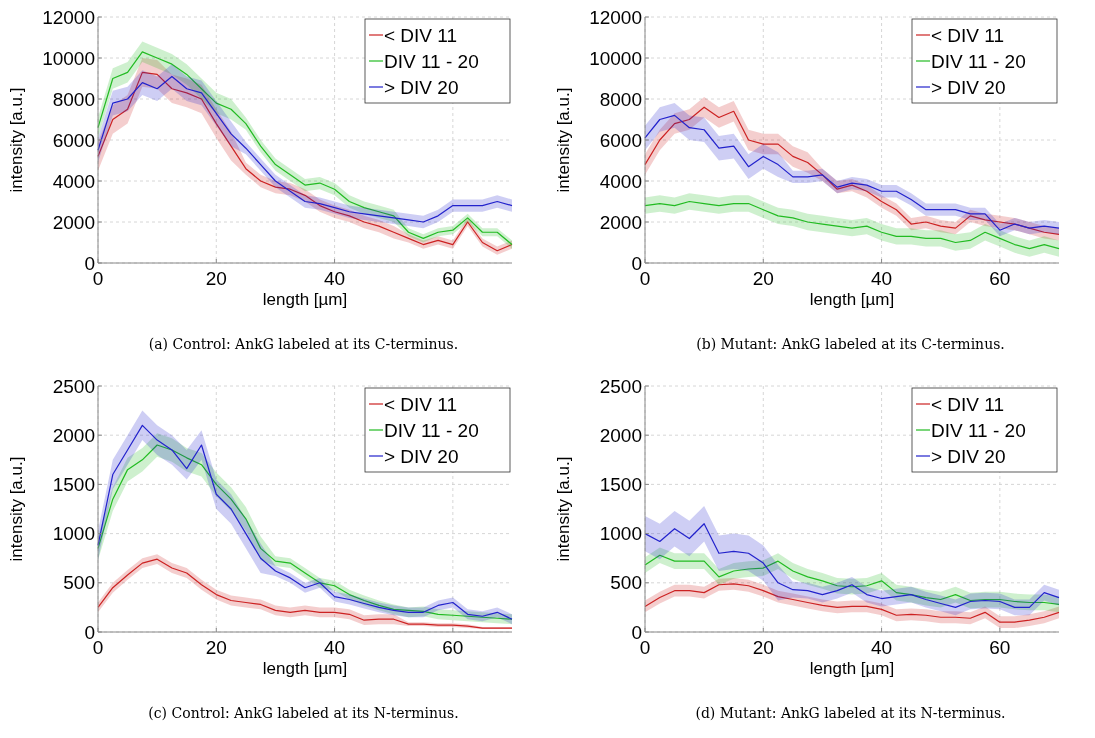 The width and height of the screenshot is (1095, 738). Describe the element at coordinates (303, 344) in the screenshot. I see `text: (a) Control: AnkG labeled at its C-terminus.` at that location.